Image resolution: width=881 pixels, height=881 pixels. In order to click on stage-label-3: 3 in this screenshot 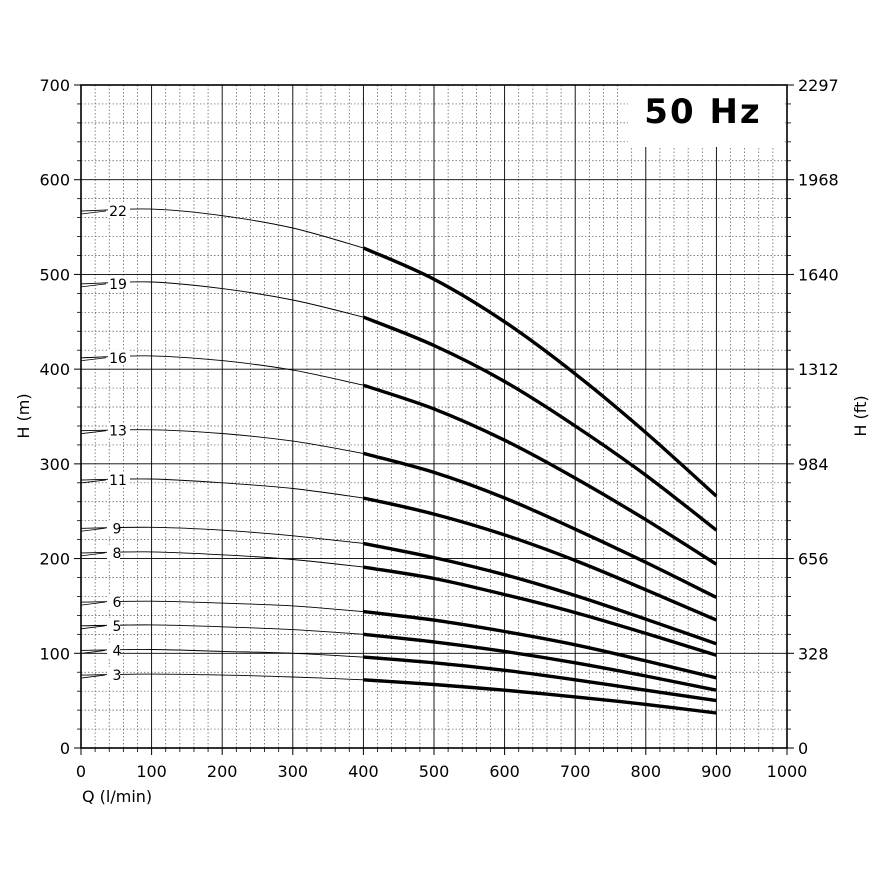, I will do `click(117, 676)`.